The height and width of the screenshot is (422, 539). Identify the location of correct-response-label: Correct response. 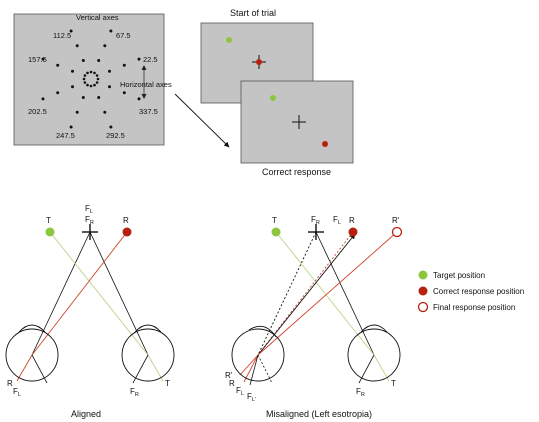
(296, 172).